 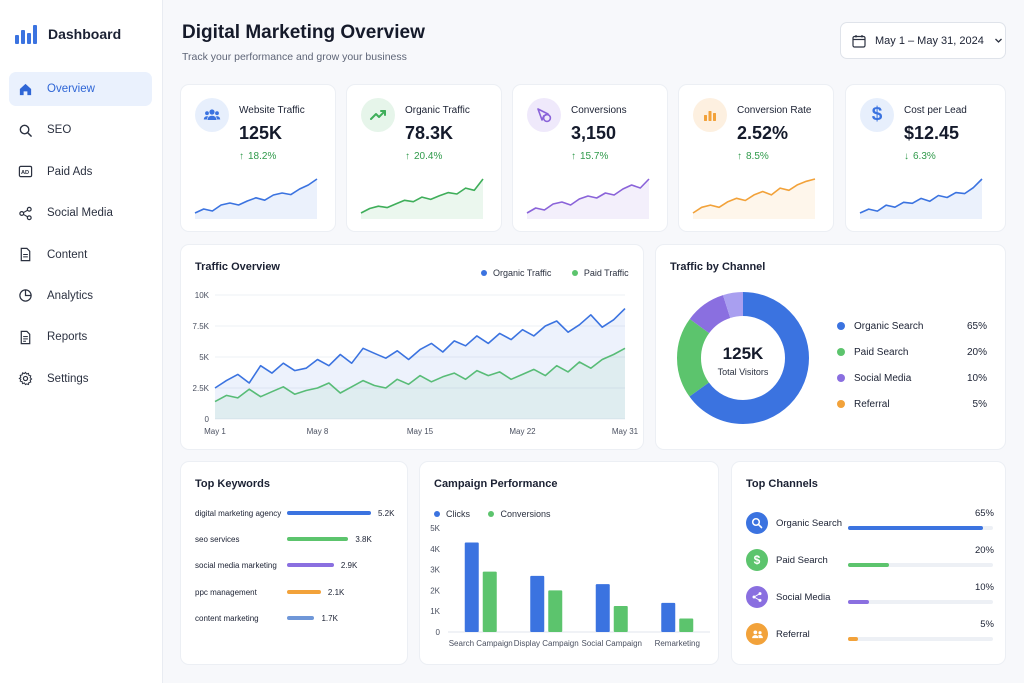 I want to click on kpi-card-organic-traffic: Organic Traffic 78.3K ↑ 20.4%, so click(x=424, y=158).